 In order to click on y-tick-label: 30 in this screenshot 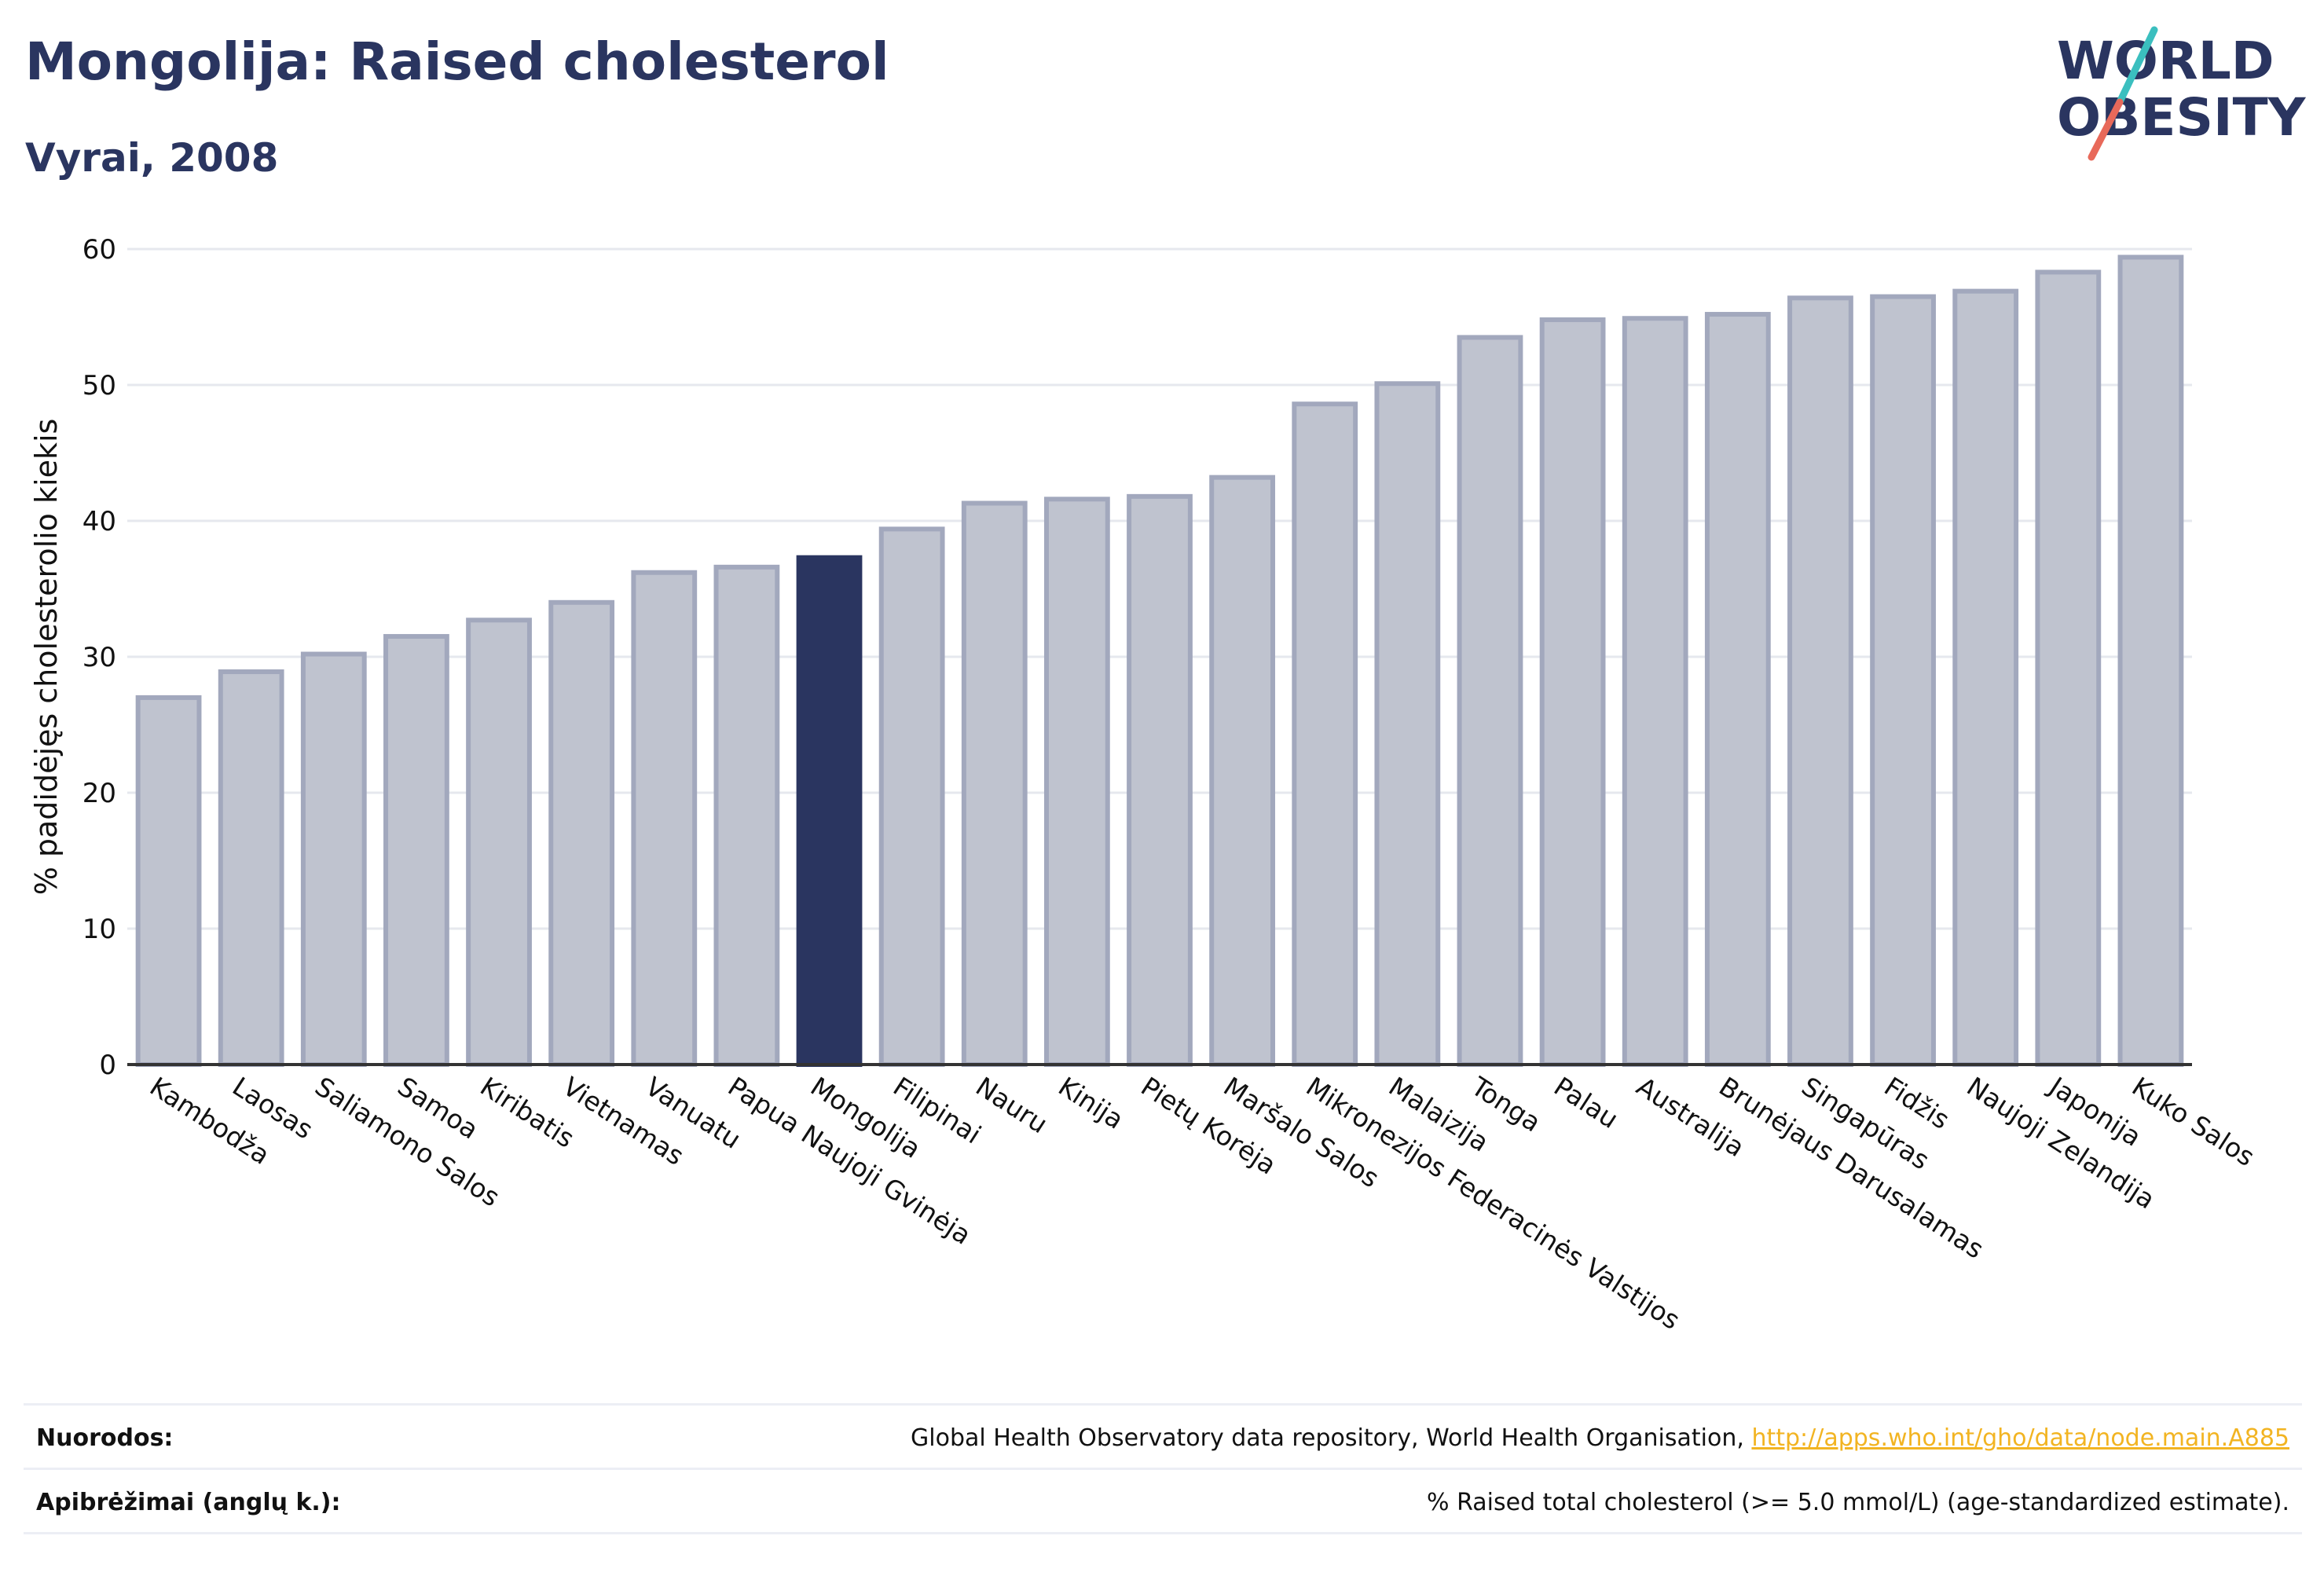, I will do `click(99, 657)`.